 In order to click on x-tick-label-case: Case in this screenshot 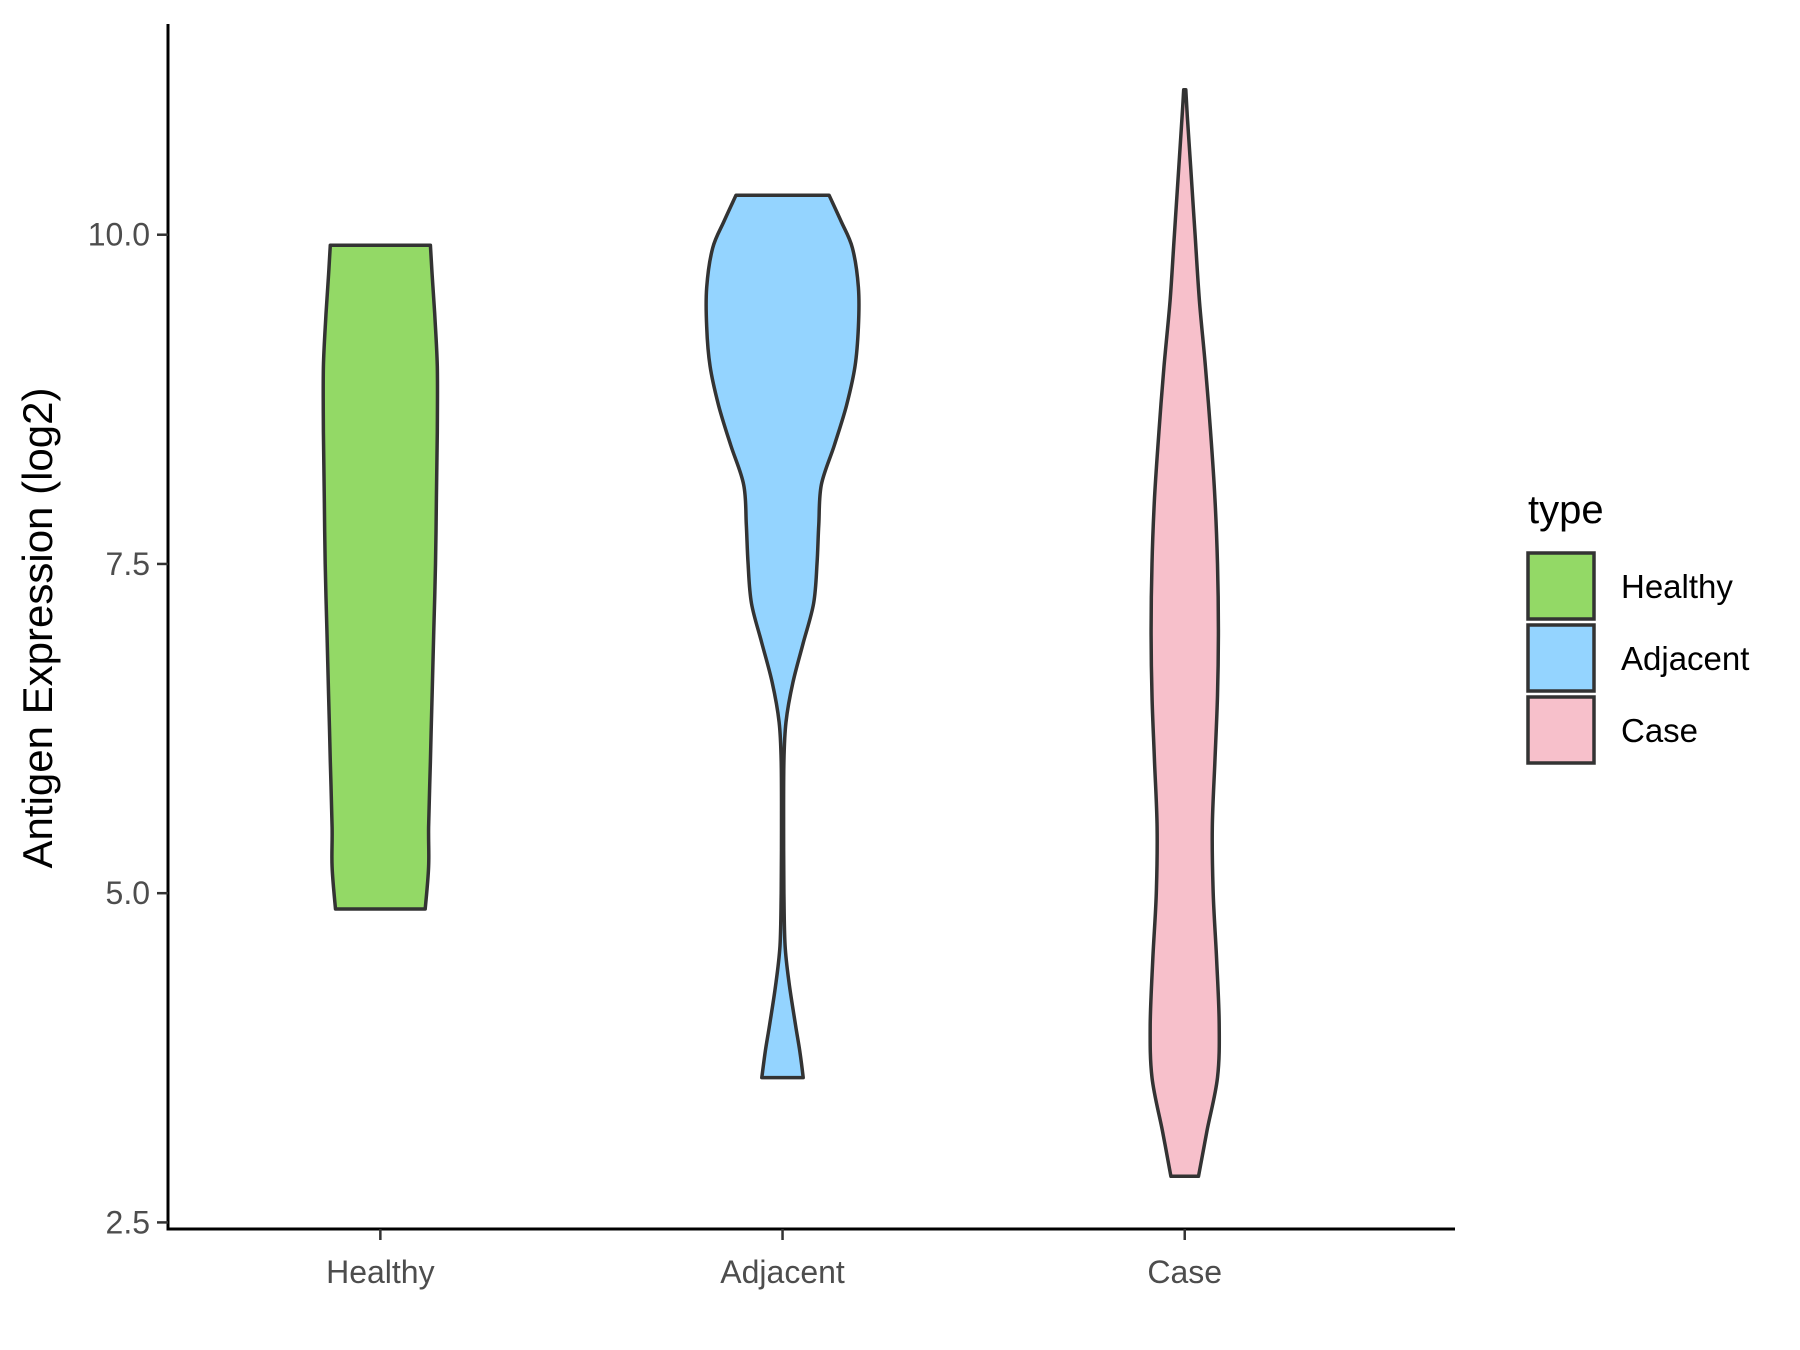, I will do `click(1184, 1272)`.